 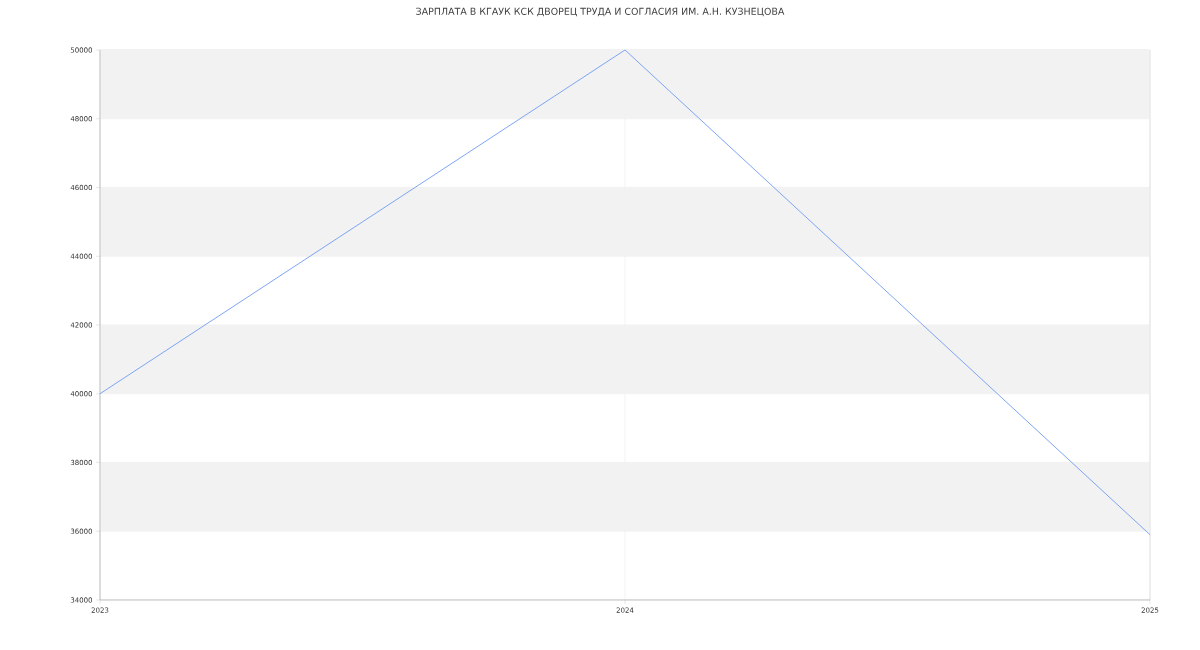 What do you see at coordinates (600, 12) in the screenshot?
I see `chart-title: ЗАРПЛАТА В КГАУК КСК ДВОРЕЦ ТРУДА И СОГЛАСИЯ ИМ. А.Н. КУЗНЕЦОВА` at bounding box center [600, 12].